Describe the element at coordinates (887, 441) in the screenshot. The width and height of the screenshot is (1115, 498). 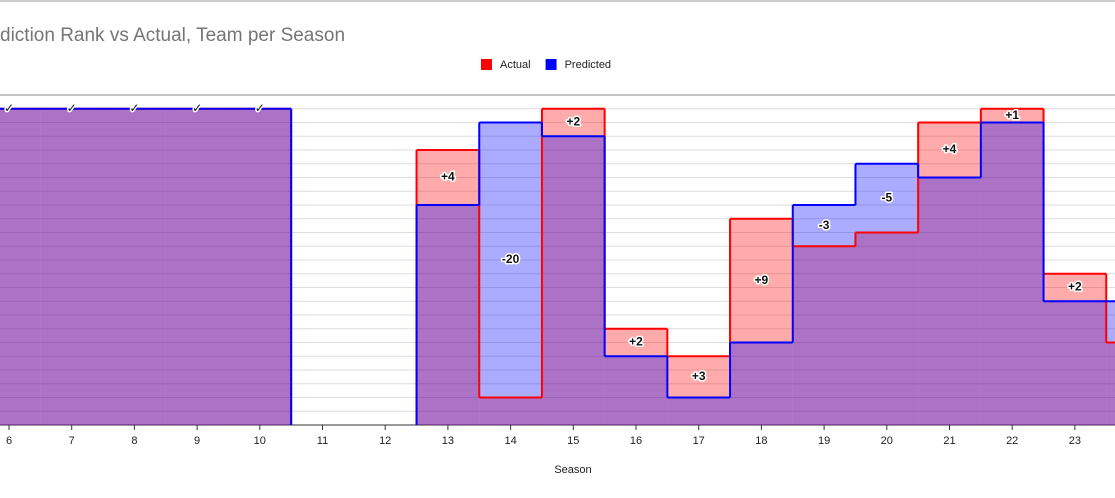
I see `x-tick-label: 20` at that location.